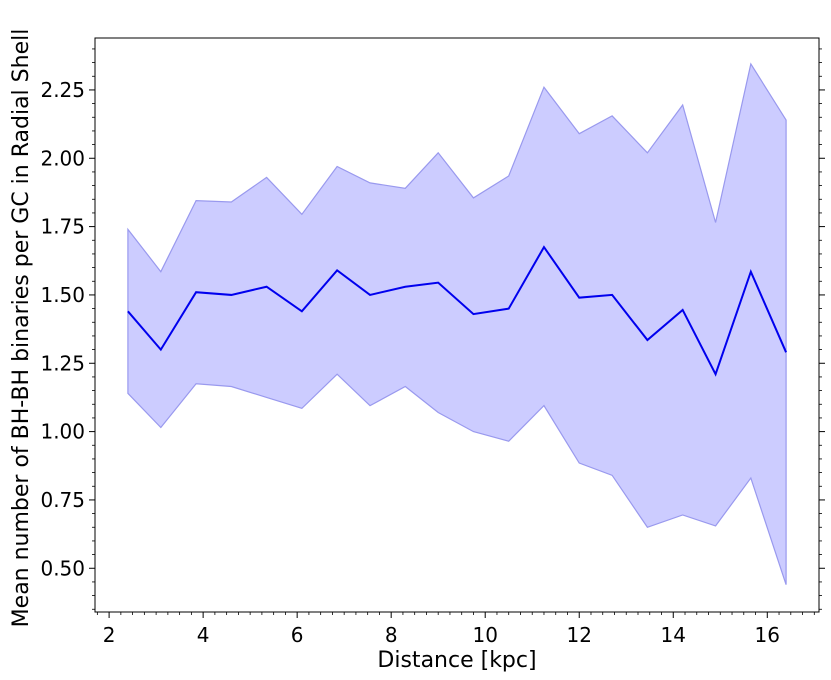  Describe the element at coordinates (391, 635) in the screenshot. I see `x-tick-label: 8` at that location.